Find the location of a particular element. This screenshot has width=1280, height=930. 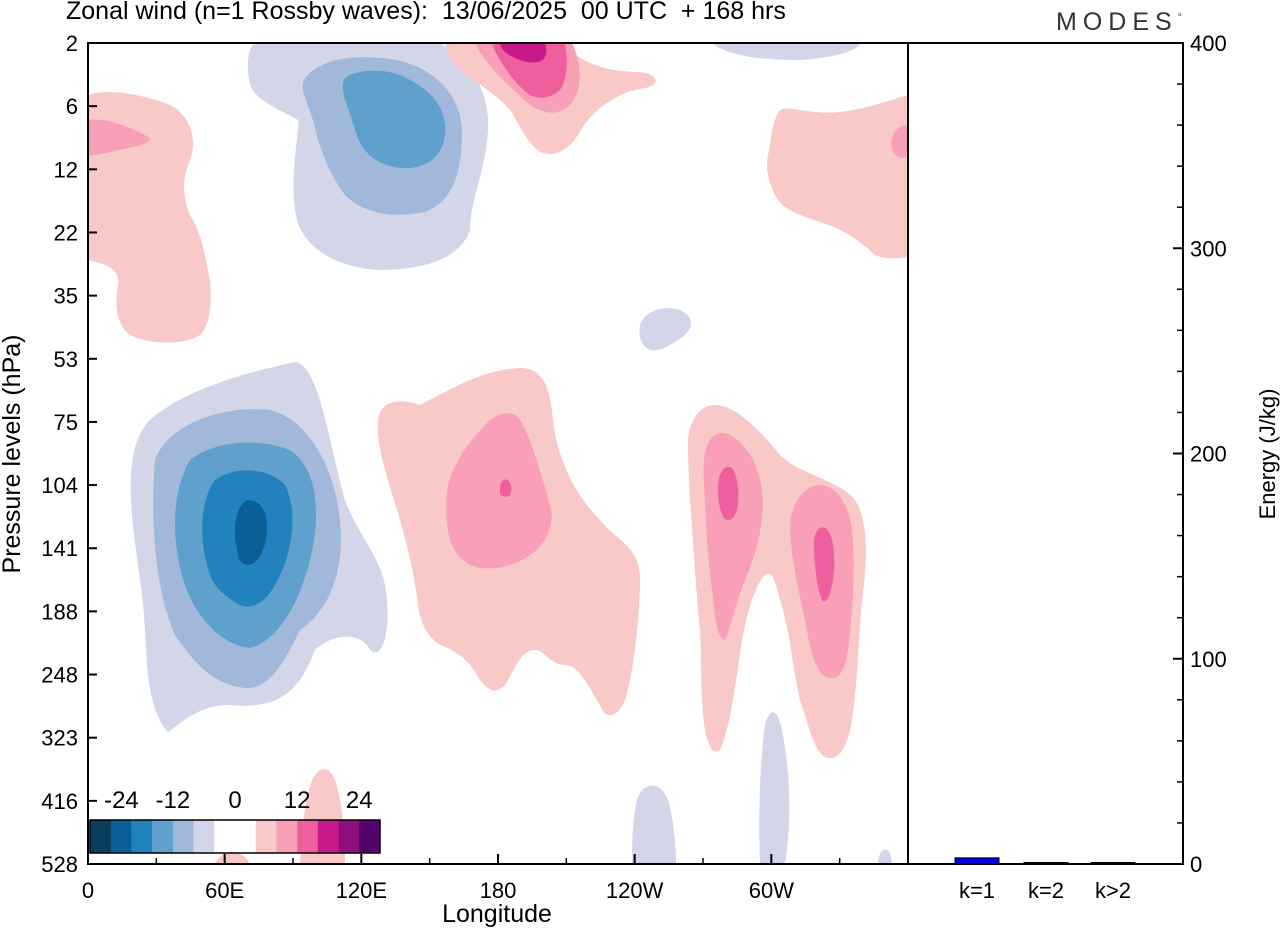

colorbar: -24 -12 0 12 24 is located at coordinates (235, 820).